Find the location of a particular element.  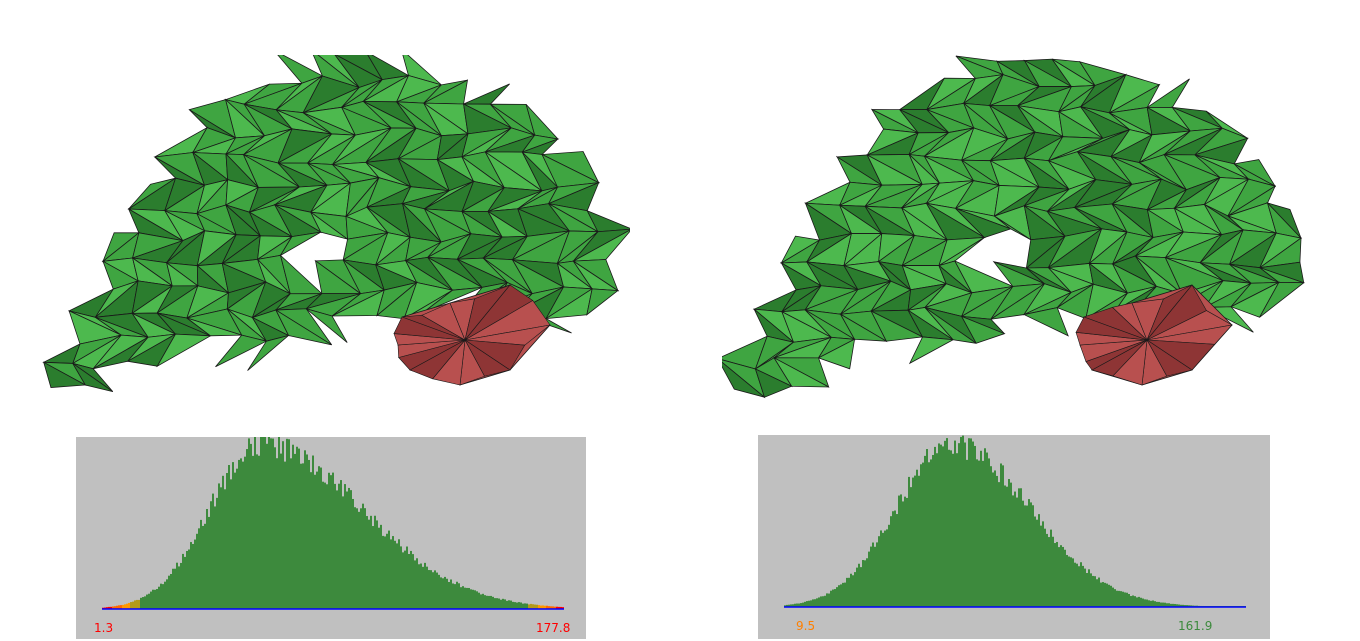

histogram-right-max-label: 161.9 is located at coordinates (1195, 626).